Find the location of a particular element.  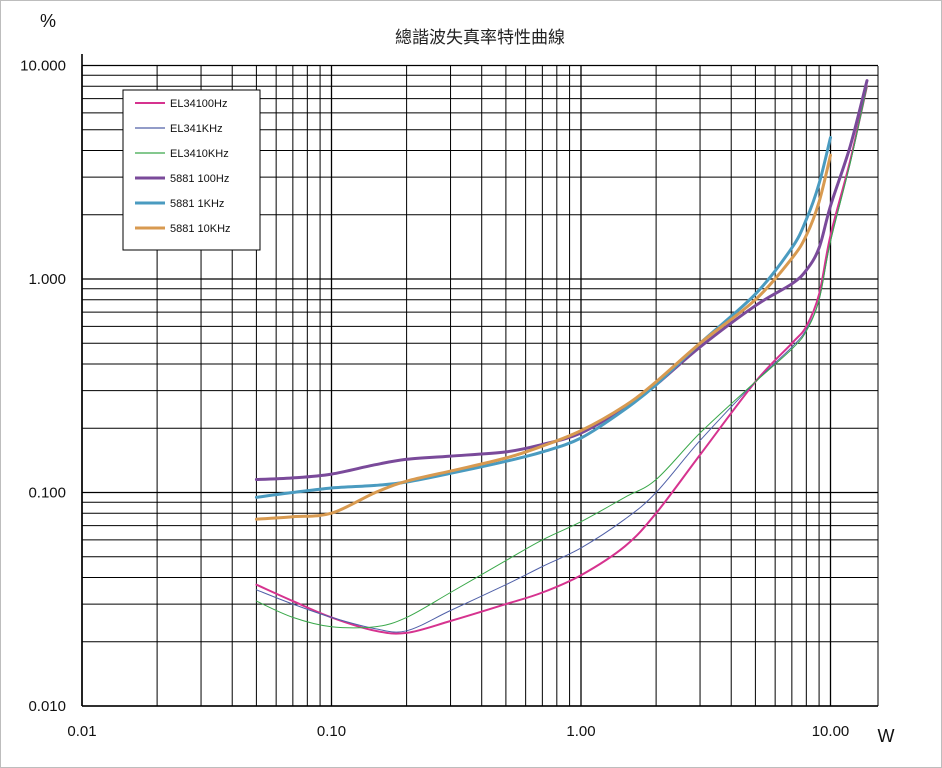

y-tick-label: 0.100 is located at coordinates (47, 493).